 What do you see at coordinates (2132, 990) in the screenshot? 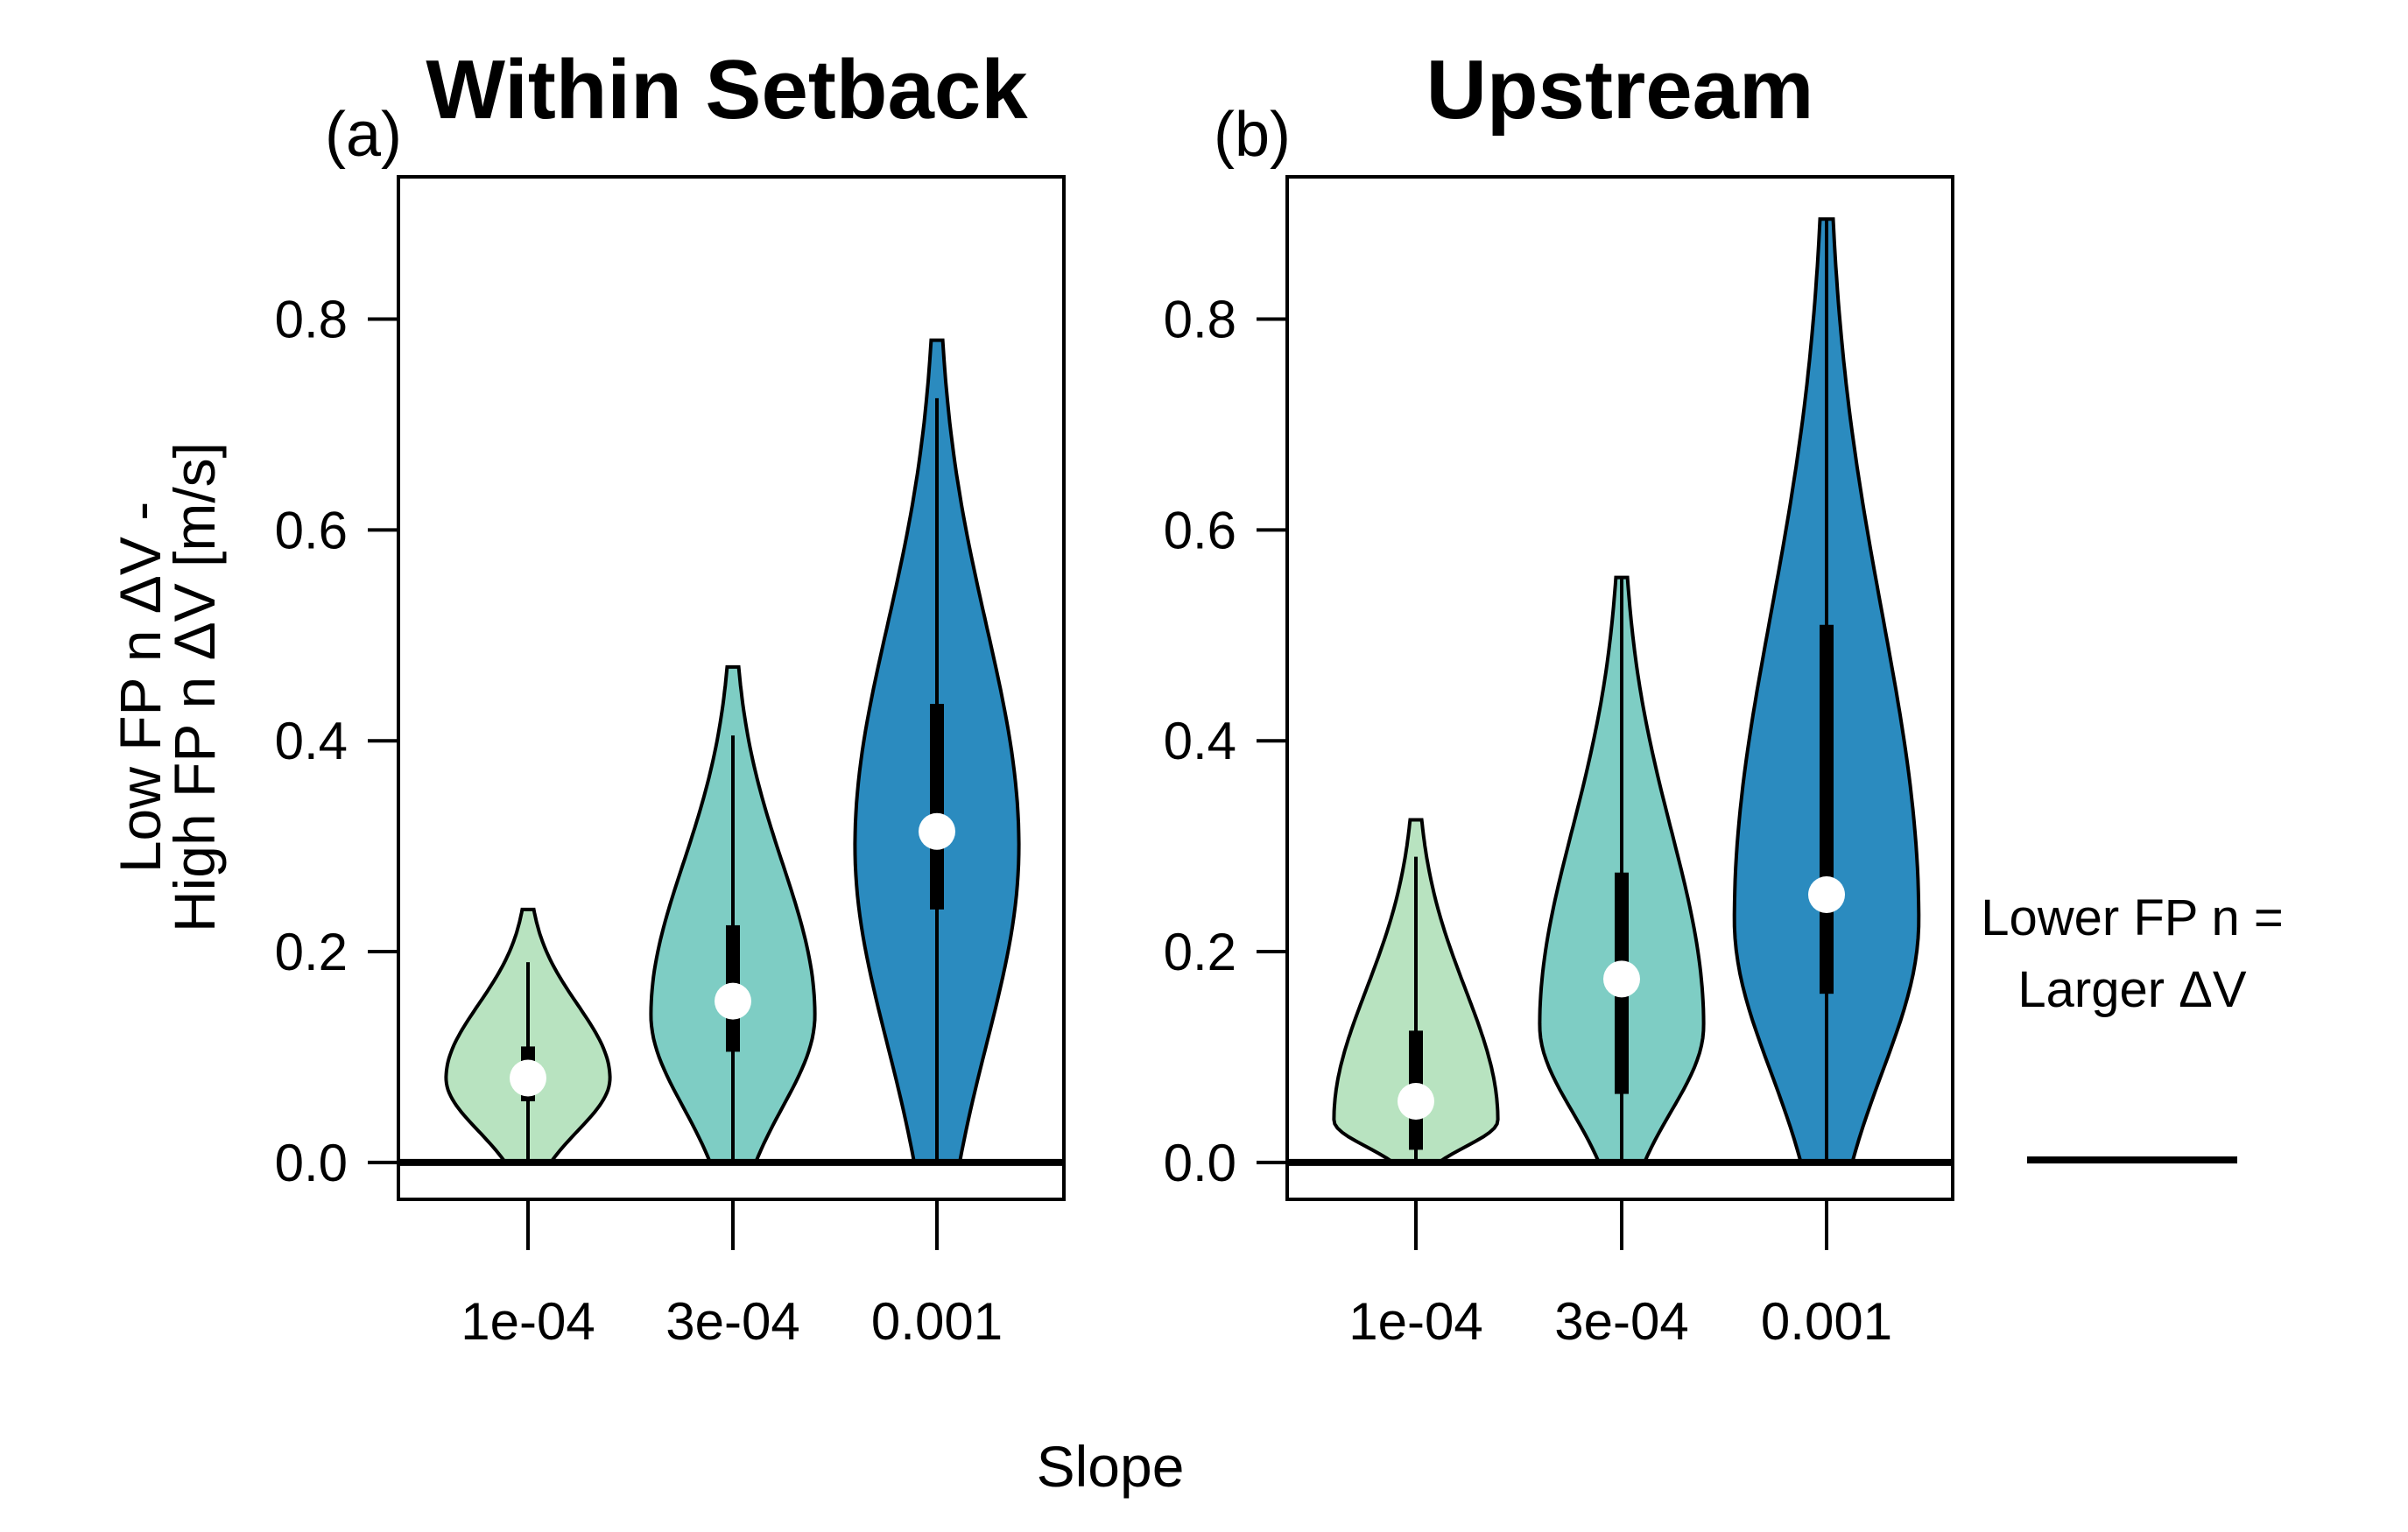
I see `annotation-line2: Larger ΔV` at bounding box center [2132, 990].